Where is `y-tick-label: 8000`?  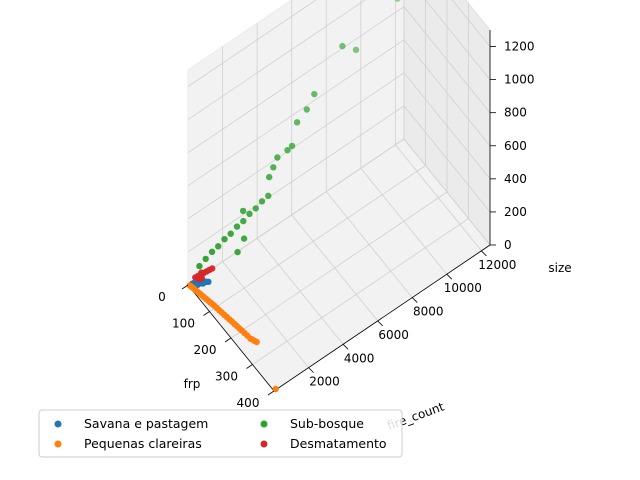 y-tick-label: 8000 is located at coordinates (428, 312).